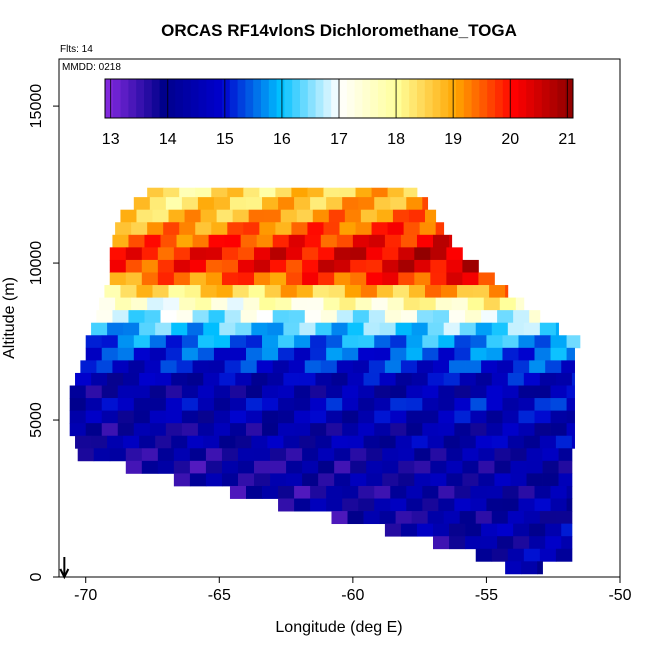 The width and height of the screenshot is (650, 650). Describe the element at coordinates (36, 106) in the screenshot. I see `y-tick-label: 15000` at that location.